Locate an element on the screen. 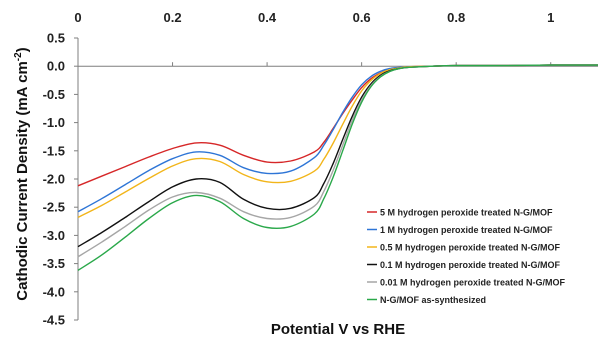 Image resolution: width=598 pixels, height=343 pixels. y-tick-label: -4.5 is located at coordinates (54, 320).